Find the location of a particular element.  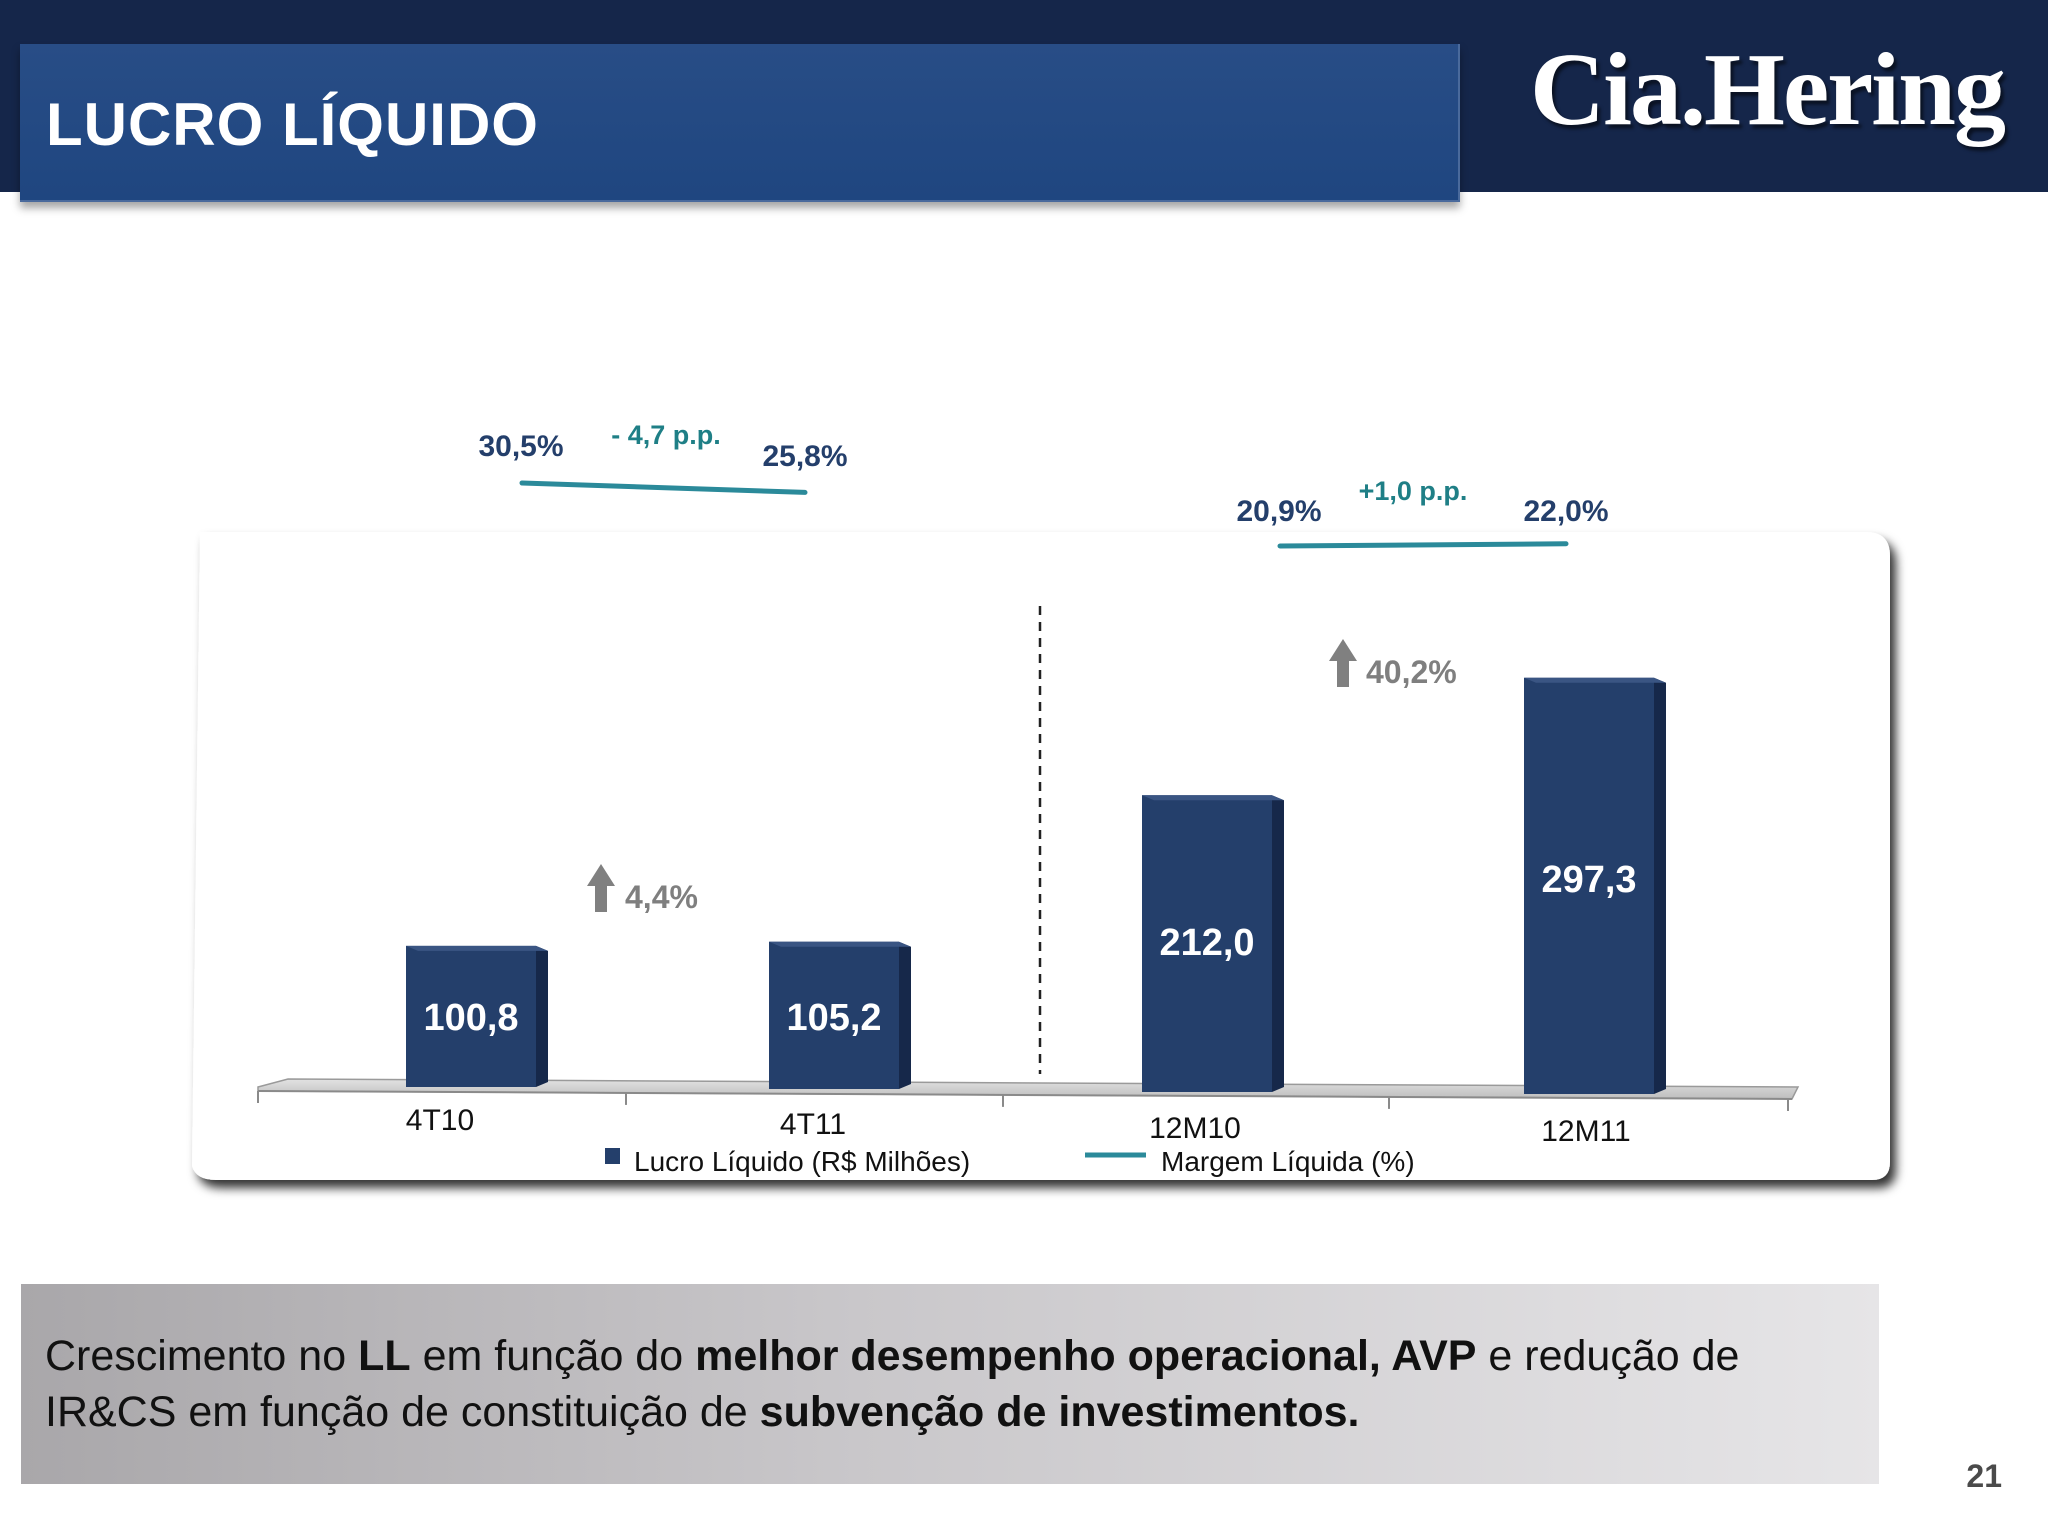

bar-value-label: 100,8 is located at coordinates (470, 1018).